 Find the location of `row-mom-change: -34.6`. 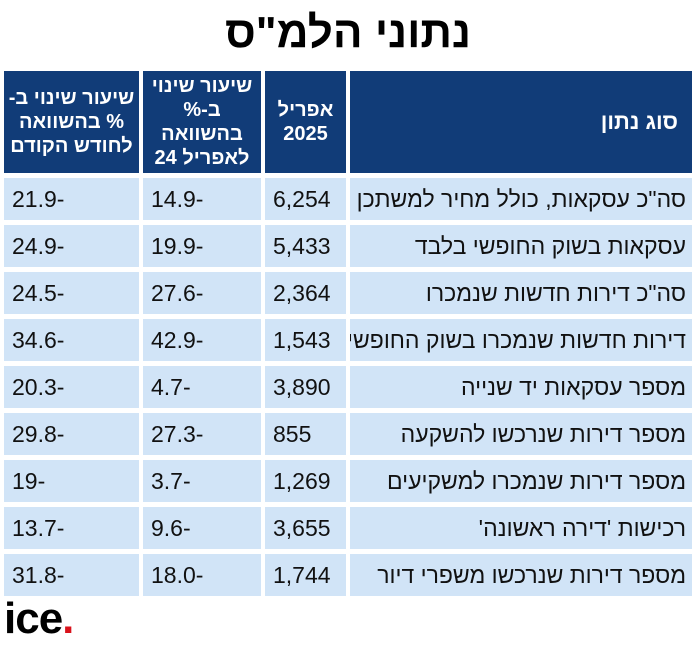

row-mom-change: -34.6 is located at coordinates (71, 340).